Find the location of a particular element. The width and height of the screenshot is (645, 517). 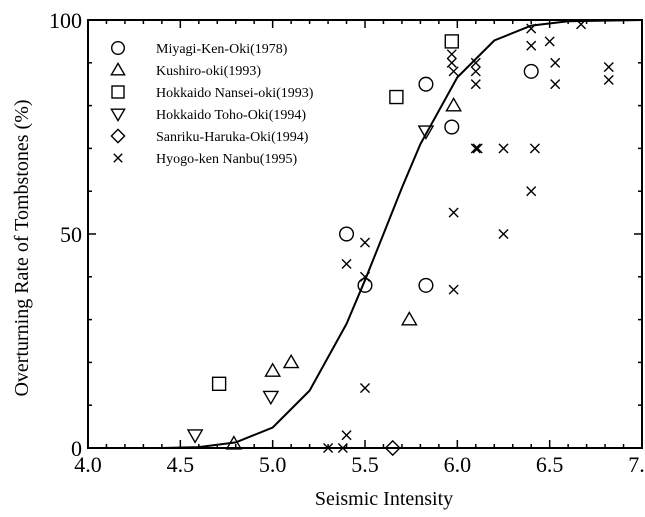

legend-label: Kushiro-oki(1993) is located at coordinates (208, 71).